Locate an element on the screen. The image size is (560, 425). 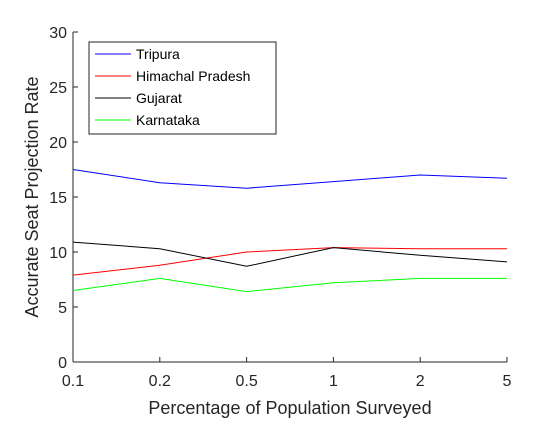
legend-label: Tripura is located at coordinates (158, 54).